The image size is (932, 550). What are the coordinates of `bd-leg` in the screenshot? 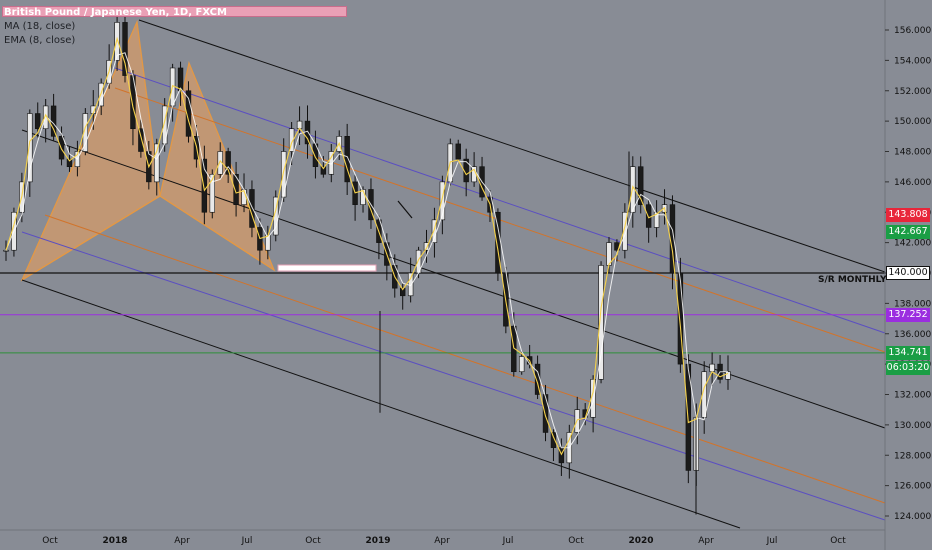 It's located at (217, 233).